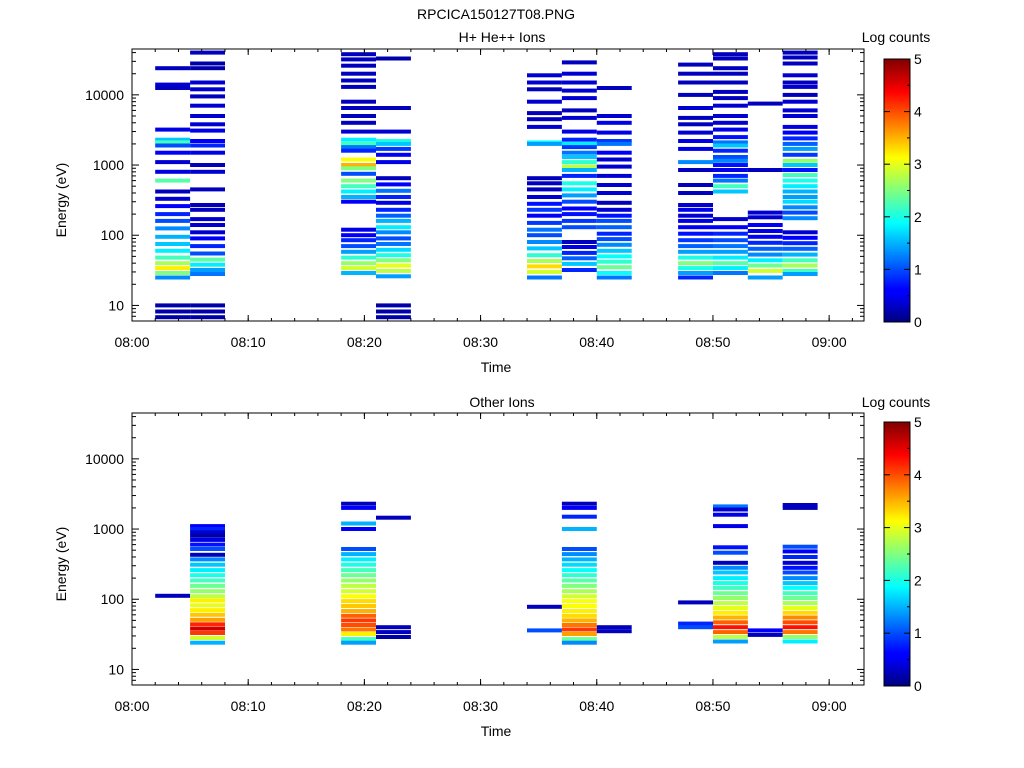 This screenshot has width=1024, height=768. What do you see at coordinates (918, 322) in the screenshot?
I see `colorbar-tick-label: 0` at bounding box center [918, 322].